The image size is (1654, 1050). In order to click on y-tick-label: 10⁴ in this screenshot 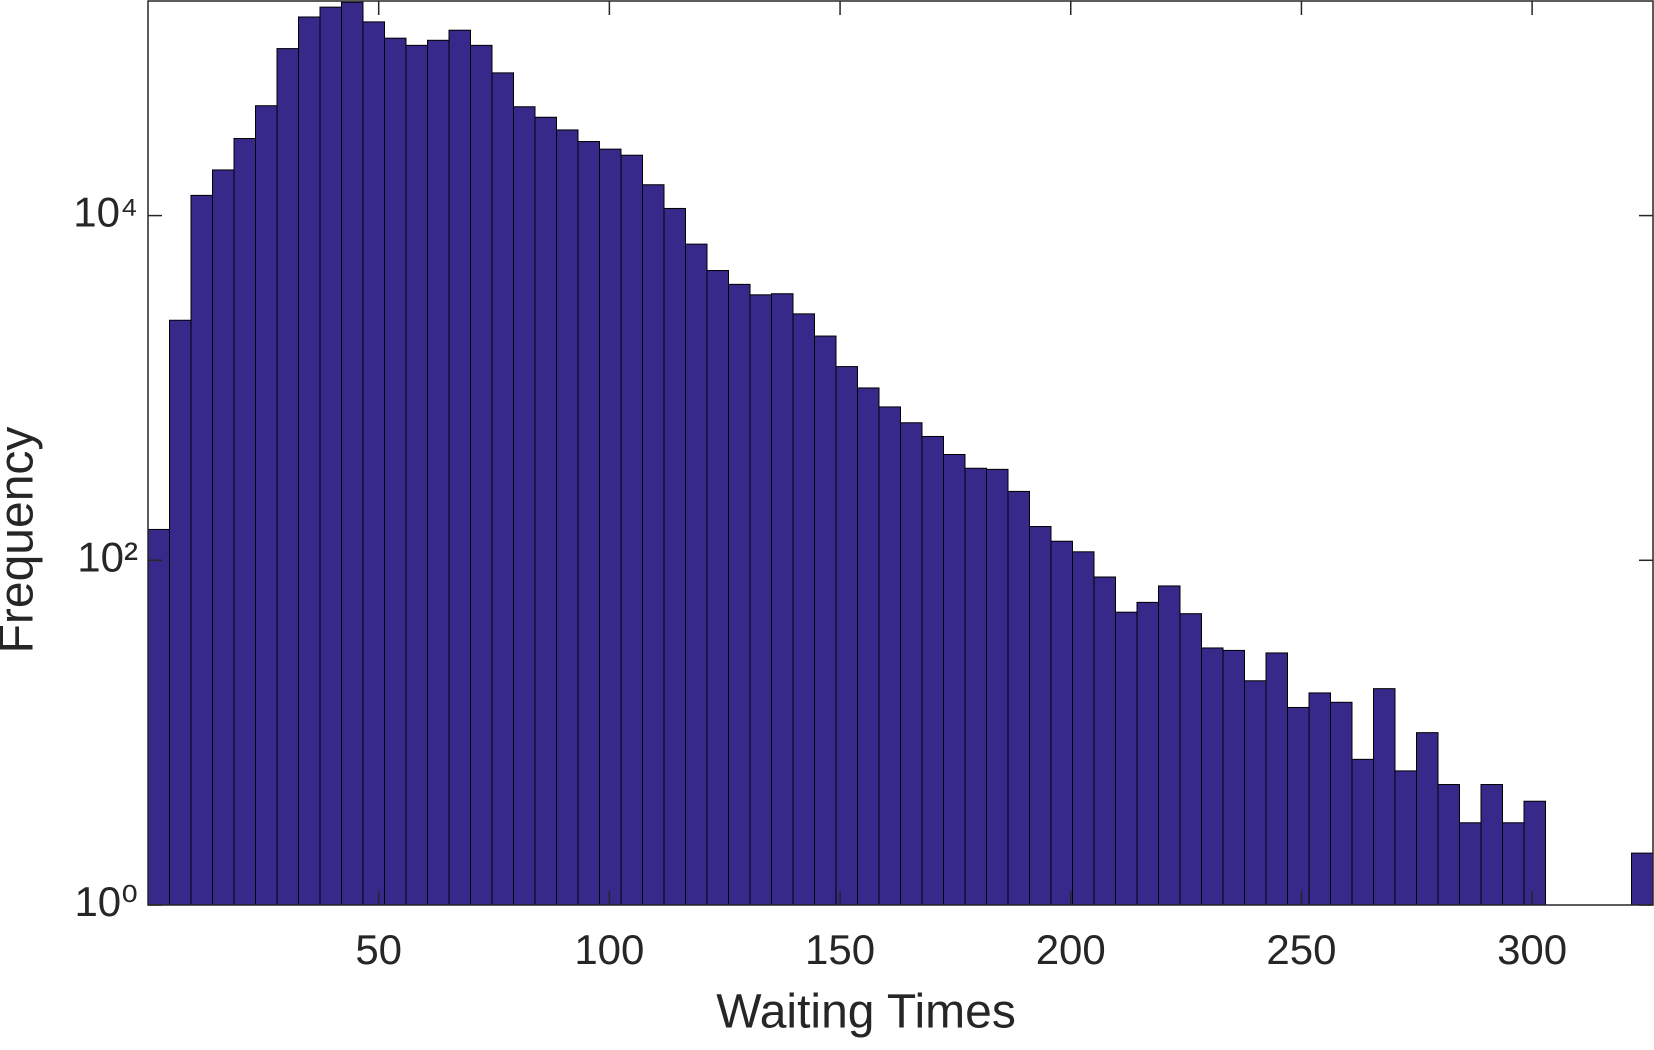, I will do `click(105, 212)`.